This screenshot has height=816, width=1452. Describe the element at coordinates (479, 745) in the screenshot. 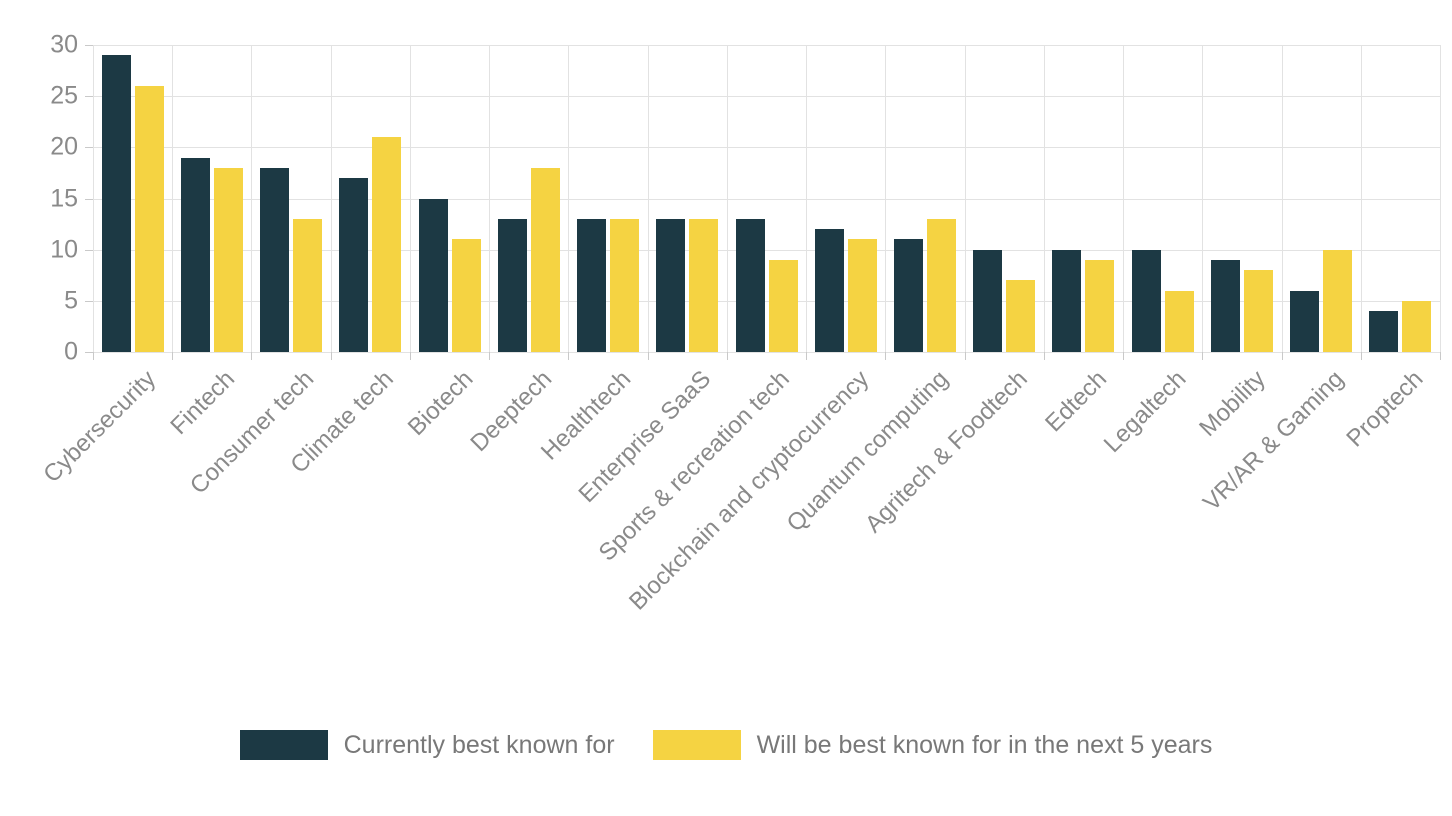

I see `legend-label-currently-best-known-for: Currently best known for` at that location.